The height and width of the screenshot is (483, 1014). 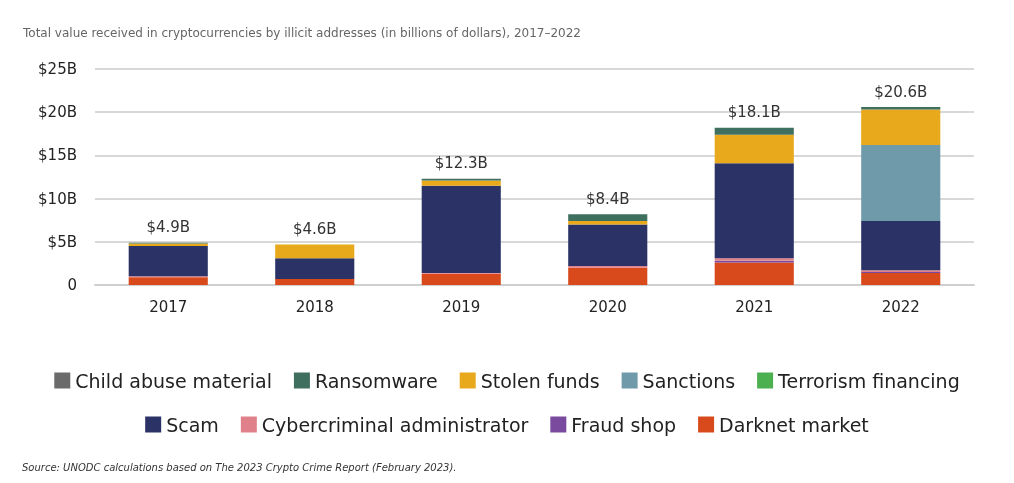 I want to click on legend-label: Terrorism financing, so click(x=868, y=380).